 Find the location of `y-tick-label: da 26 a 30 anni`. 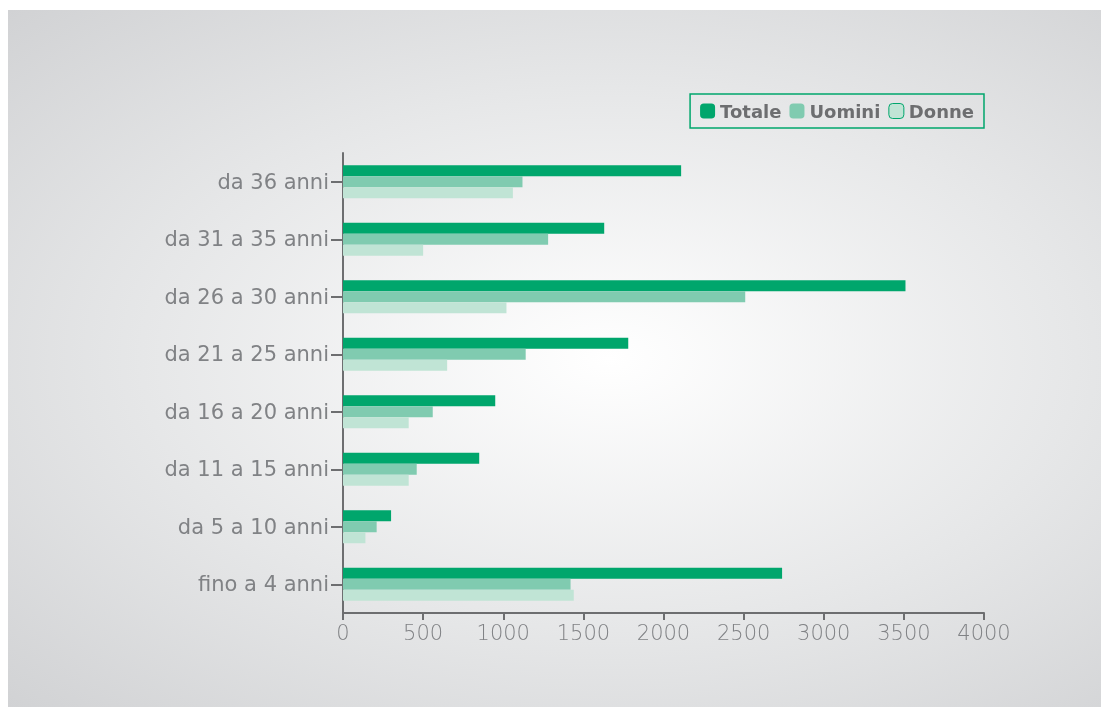

y-tick-label: da 26 a 30 anni is located at coordinates (246, 296).